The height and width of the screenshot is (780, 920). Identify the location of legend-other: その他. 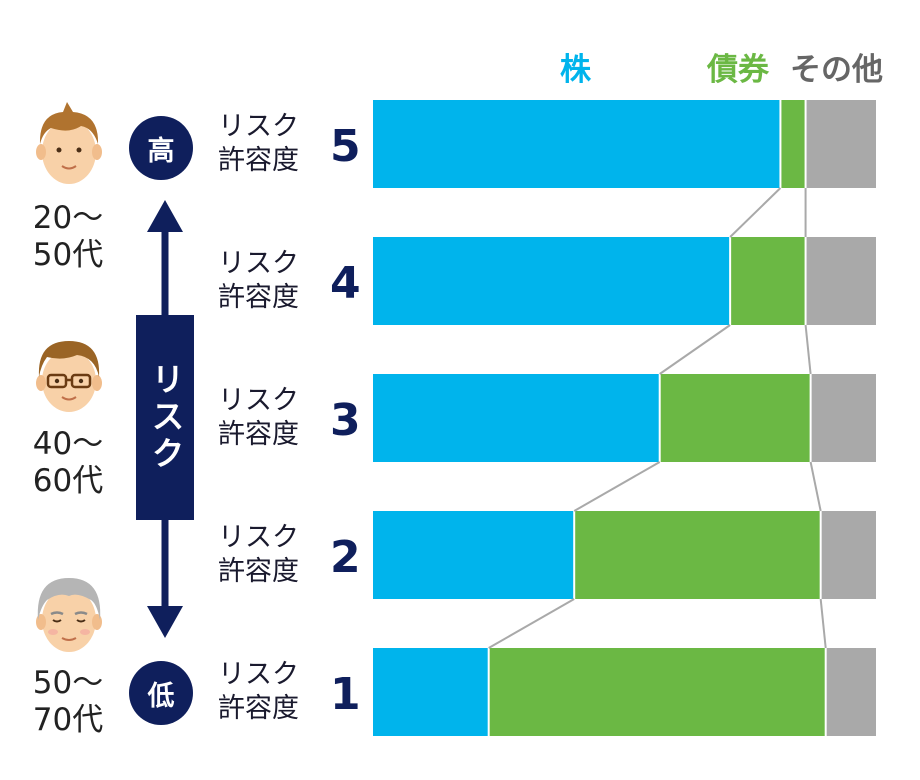
(836, 70).